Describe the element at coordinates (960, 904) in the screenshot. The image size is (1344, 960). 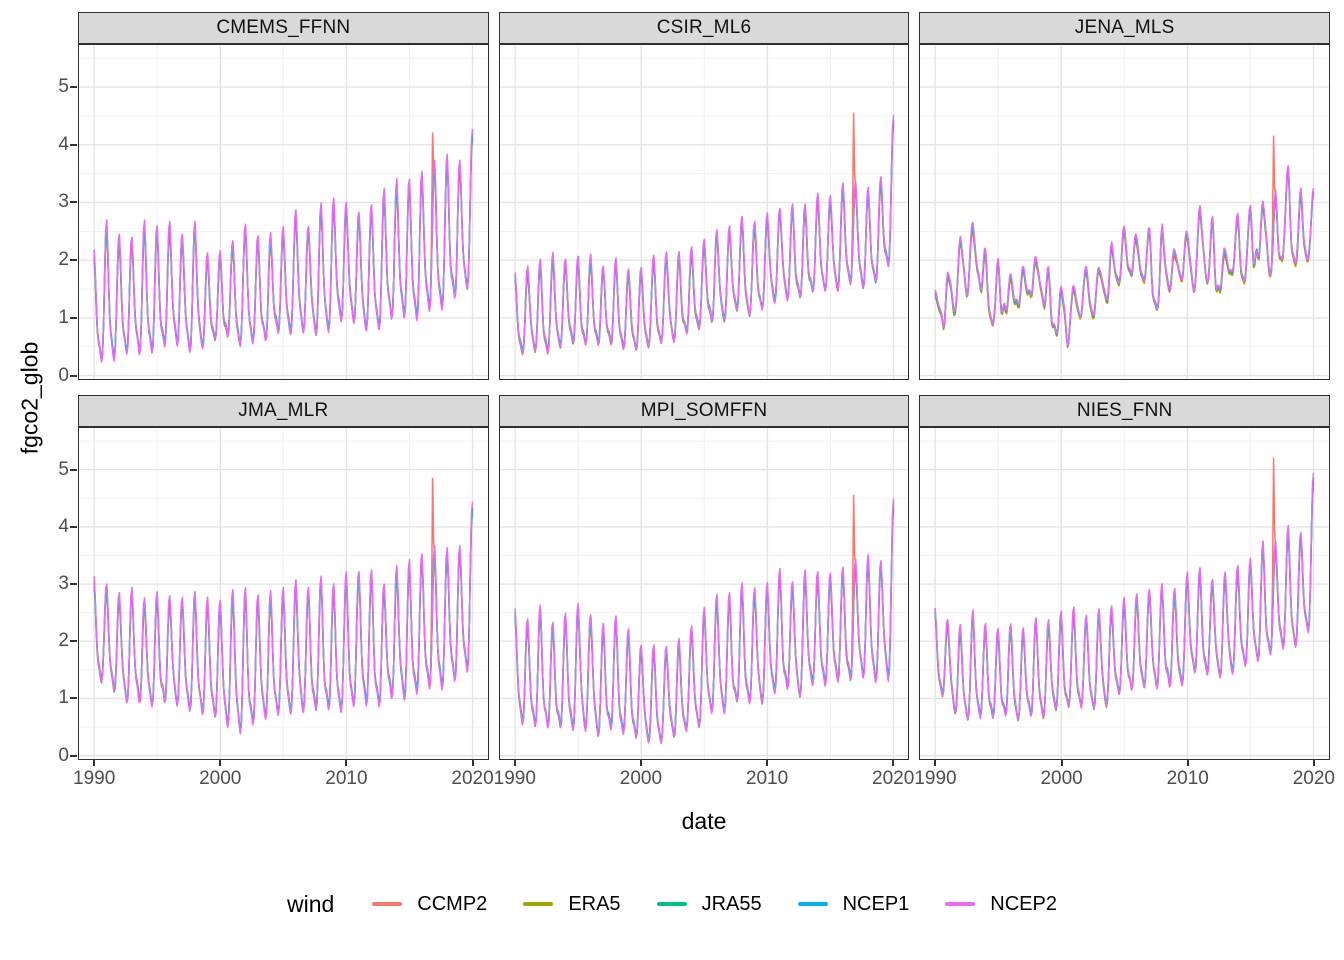
I see `legend-key-line-ncep2` at that location.